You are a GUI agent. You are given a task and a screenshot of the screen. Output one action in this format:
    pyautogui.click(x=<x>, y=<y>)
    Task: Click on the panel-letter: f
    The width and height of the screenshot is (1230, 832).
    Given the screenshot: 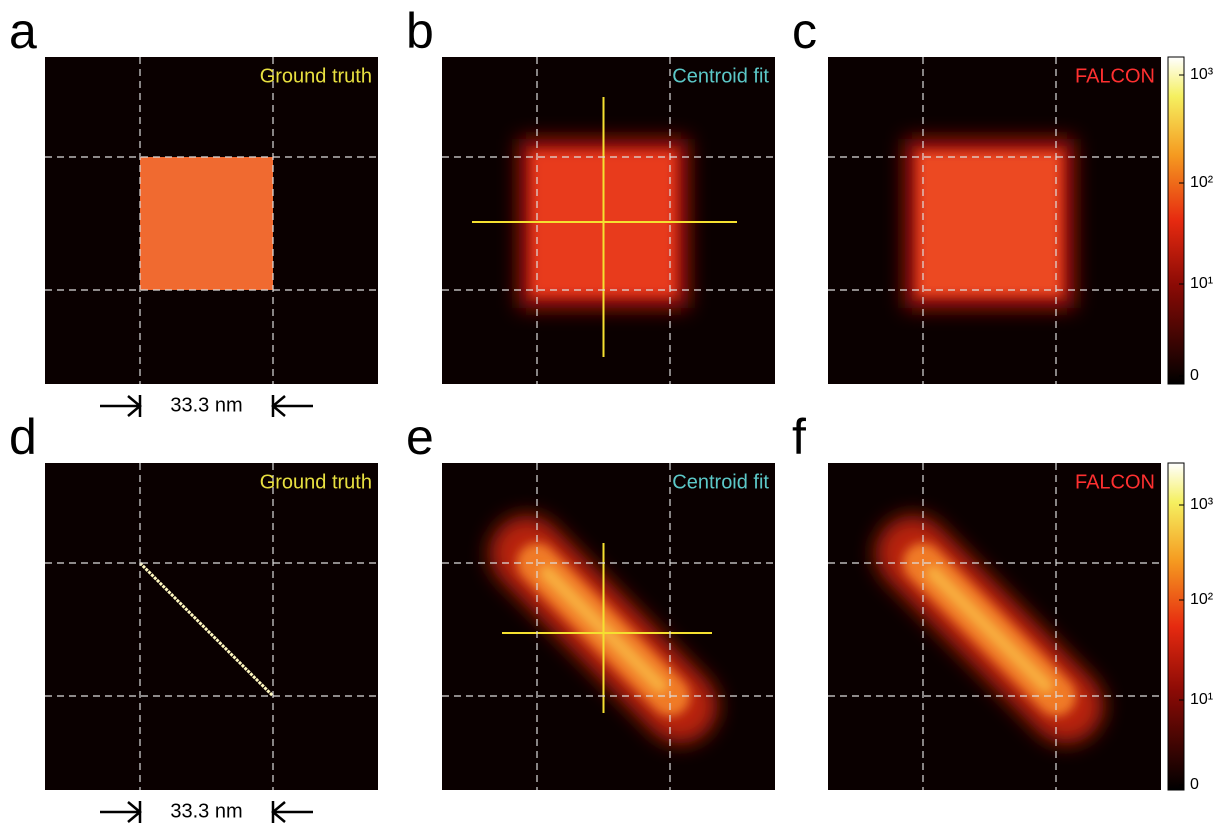 What is the action you would take?
    pyautogui.click(x=799, y=437)
    